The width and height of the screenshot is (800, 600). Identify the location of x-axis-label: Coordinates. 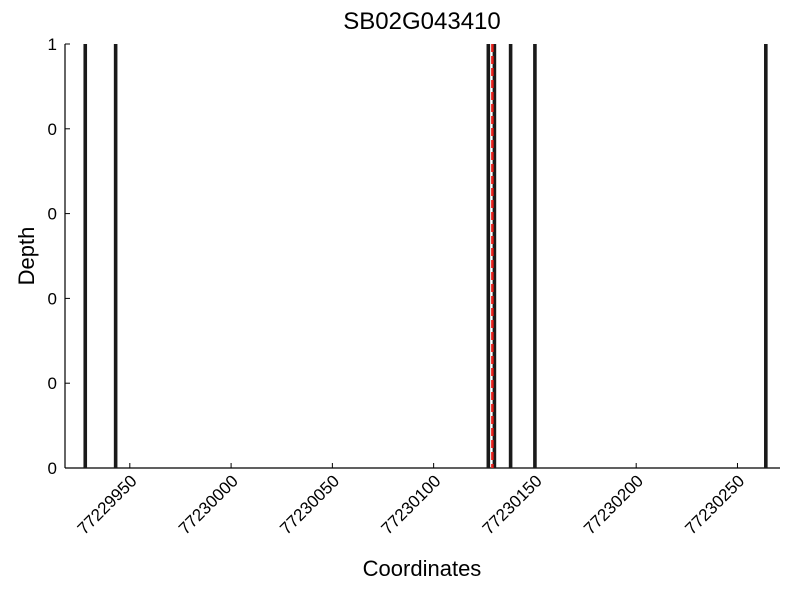
(422, 568).